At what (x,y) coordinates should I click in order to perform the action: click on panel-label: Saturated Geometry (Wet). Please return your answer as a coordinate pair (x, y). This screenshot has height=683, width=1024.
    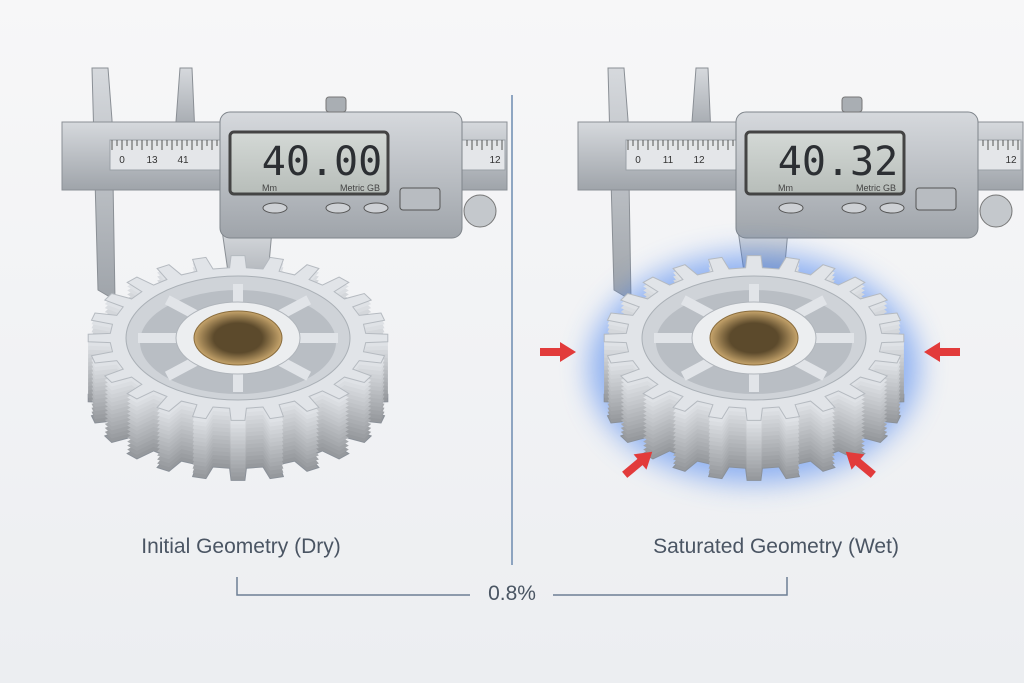
    Looking at the image, I should click on (776, 546).